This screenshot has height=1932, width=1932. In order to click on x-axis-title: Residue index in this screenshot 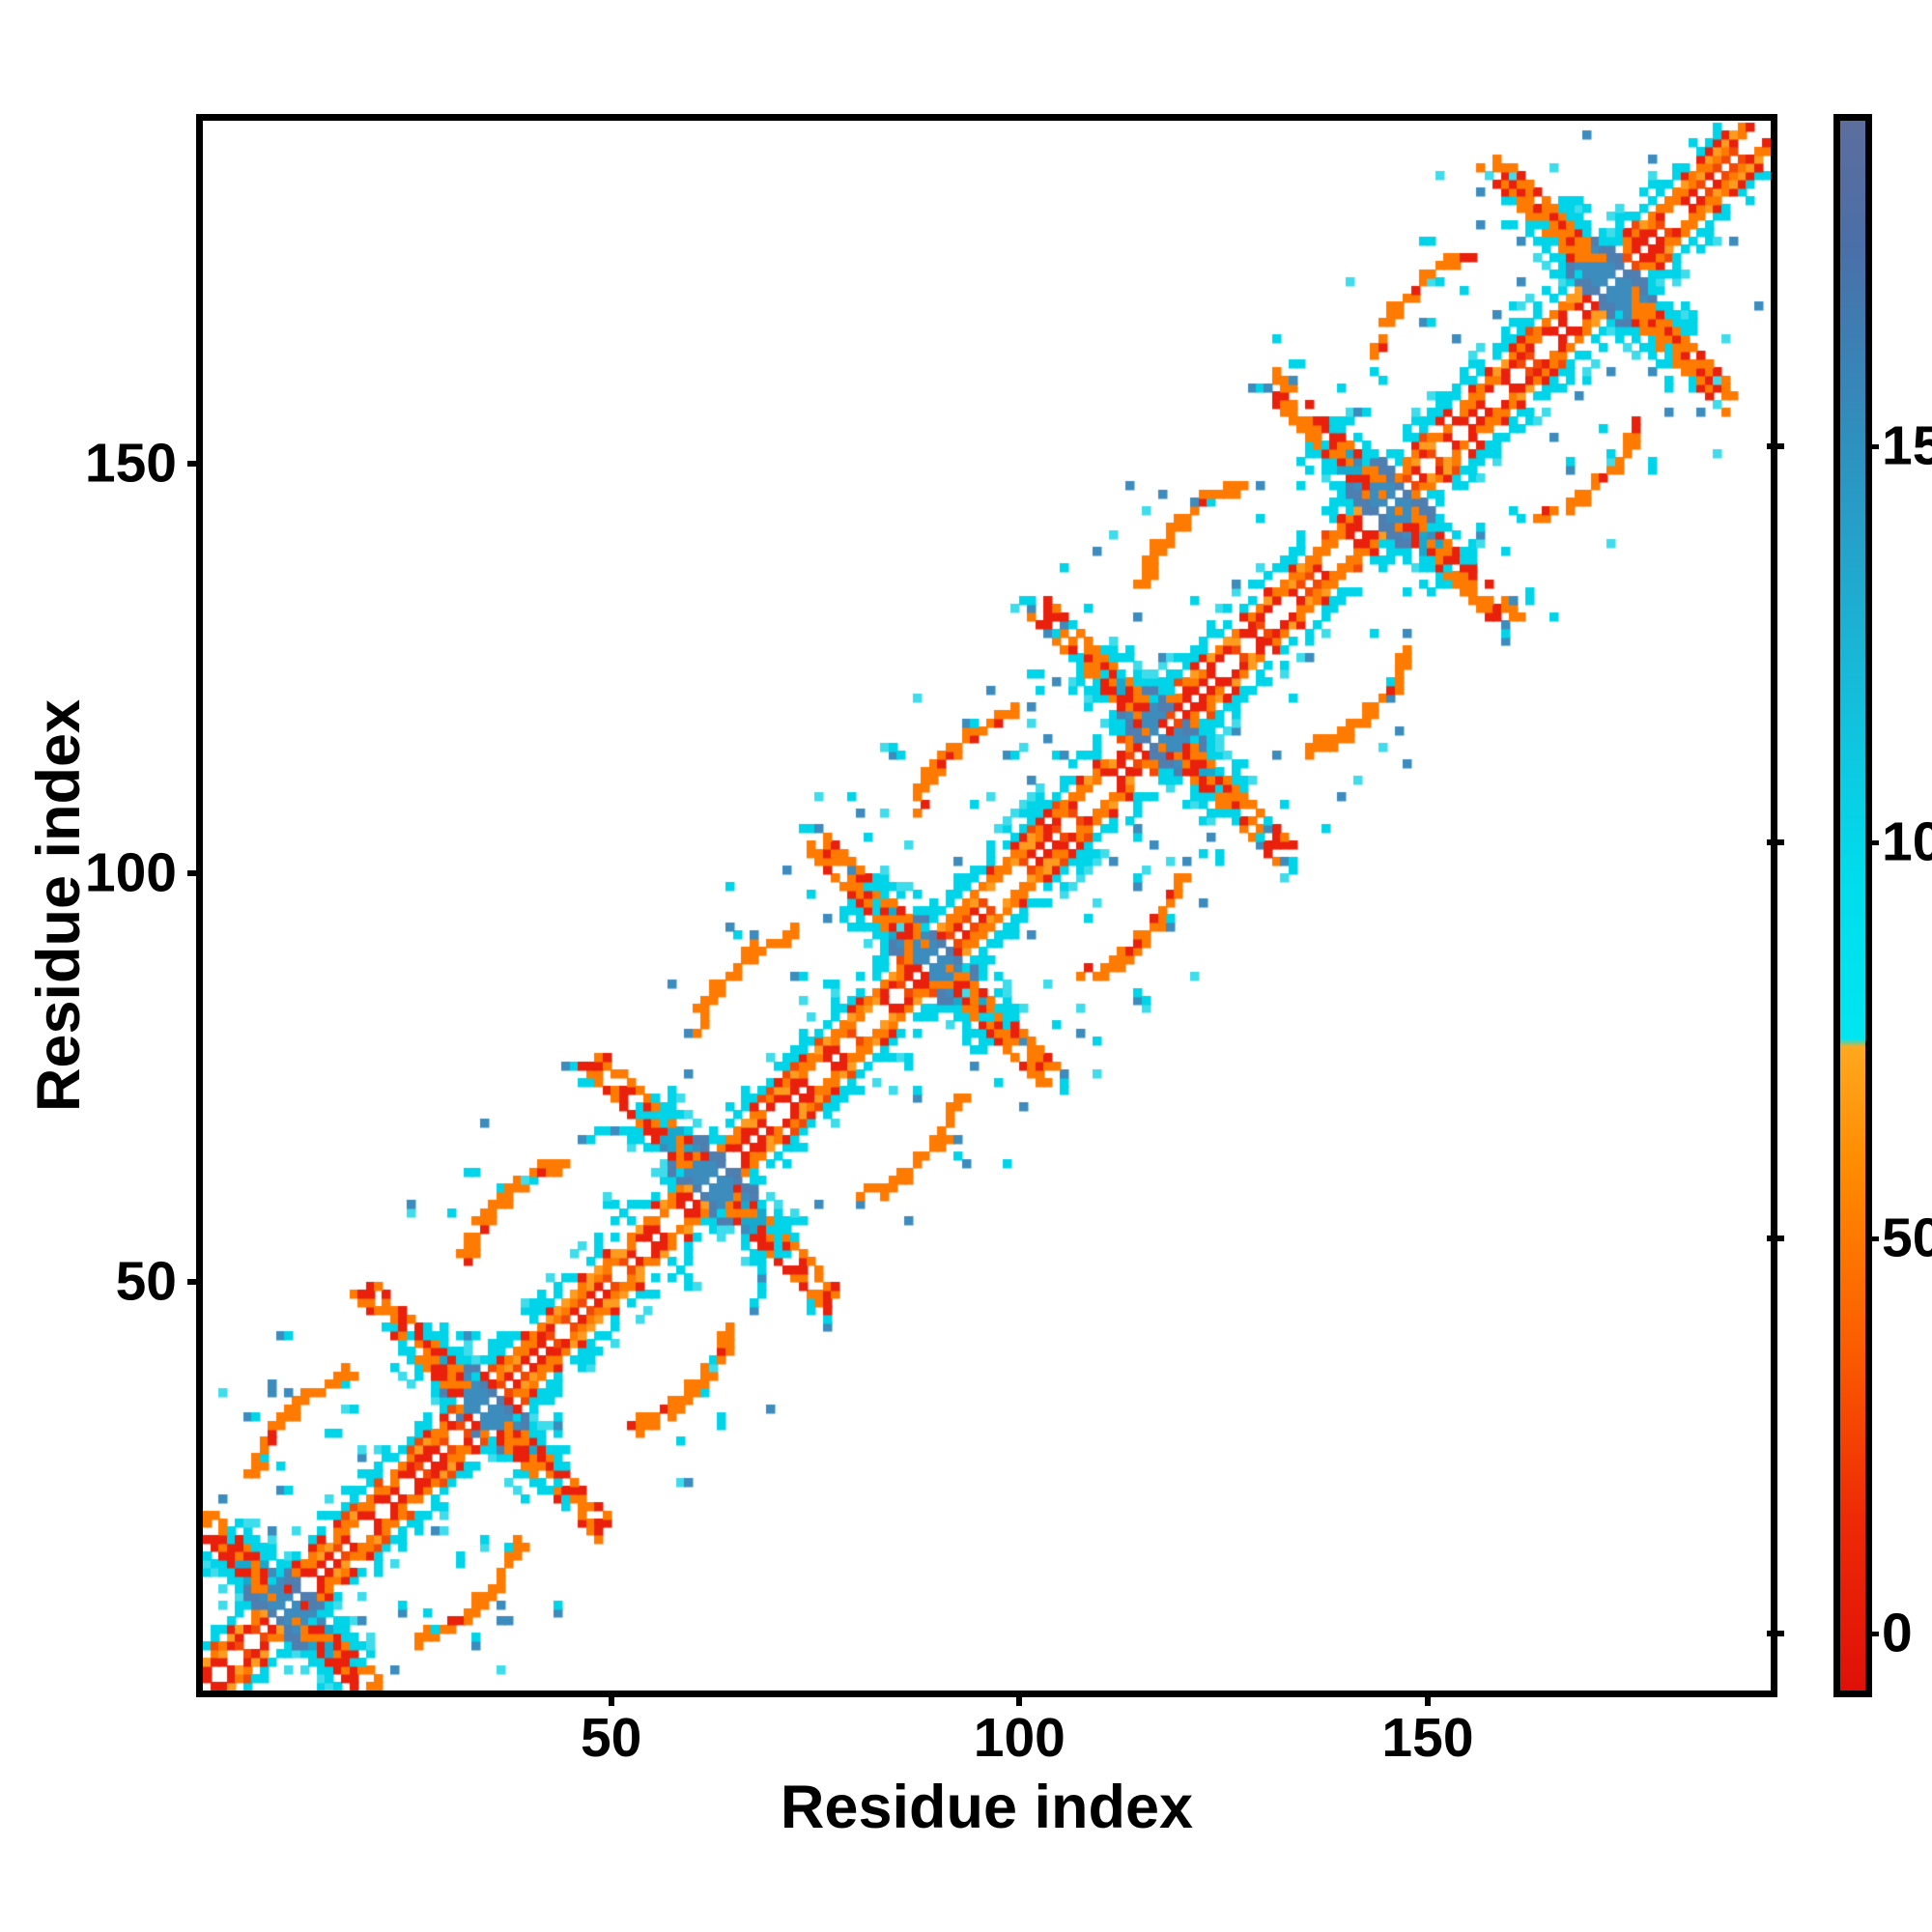, I will do `click(987, 1807)`.